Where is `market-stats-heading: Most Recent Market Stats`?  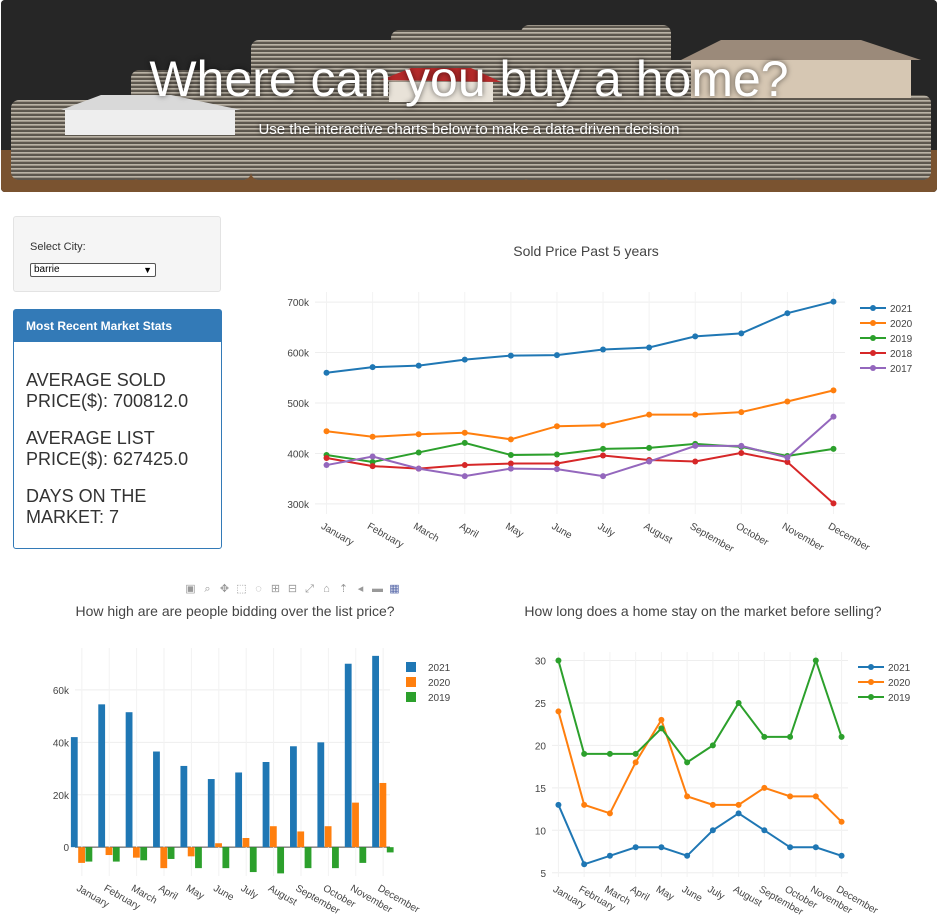 market-stats-heading: Most Recent Market Stats is located at coordinates (117, 326).